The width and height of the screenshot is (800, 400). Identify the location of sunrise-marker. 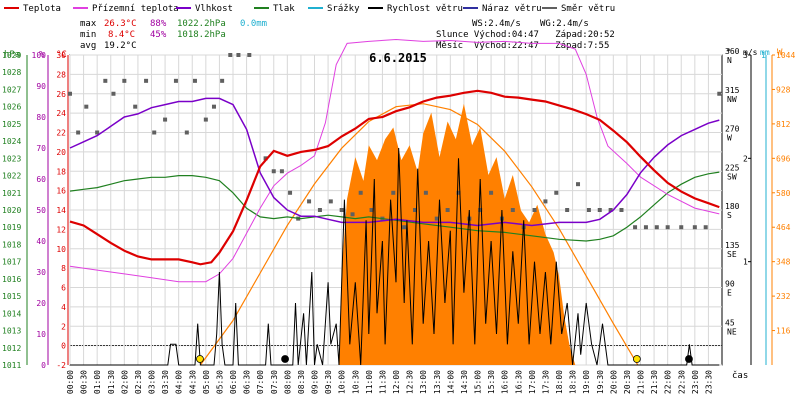
(200, 359).